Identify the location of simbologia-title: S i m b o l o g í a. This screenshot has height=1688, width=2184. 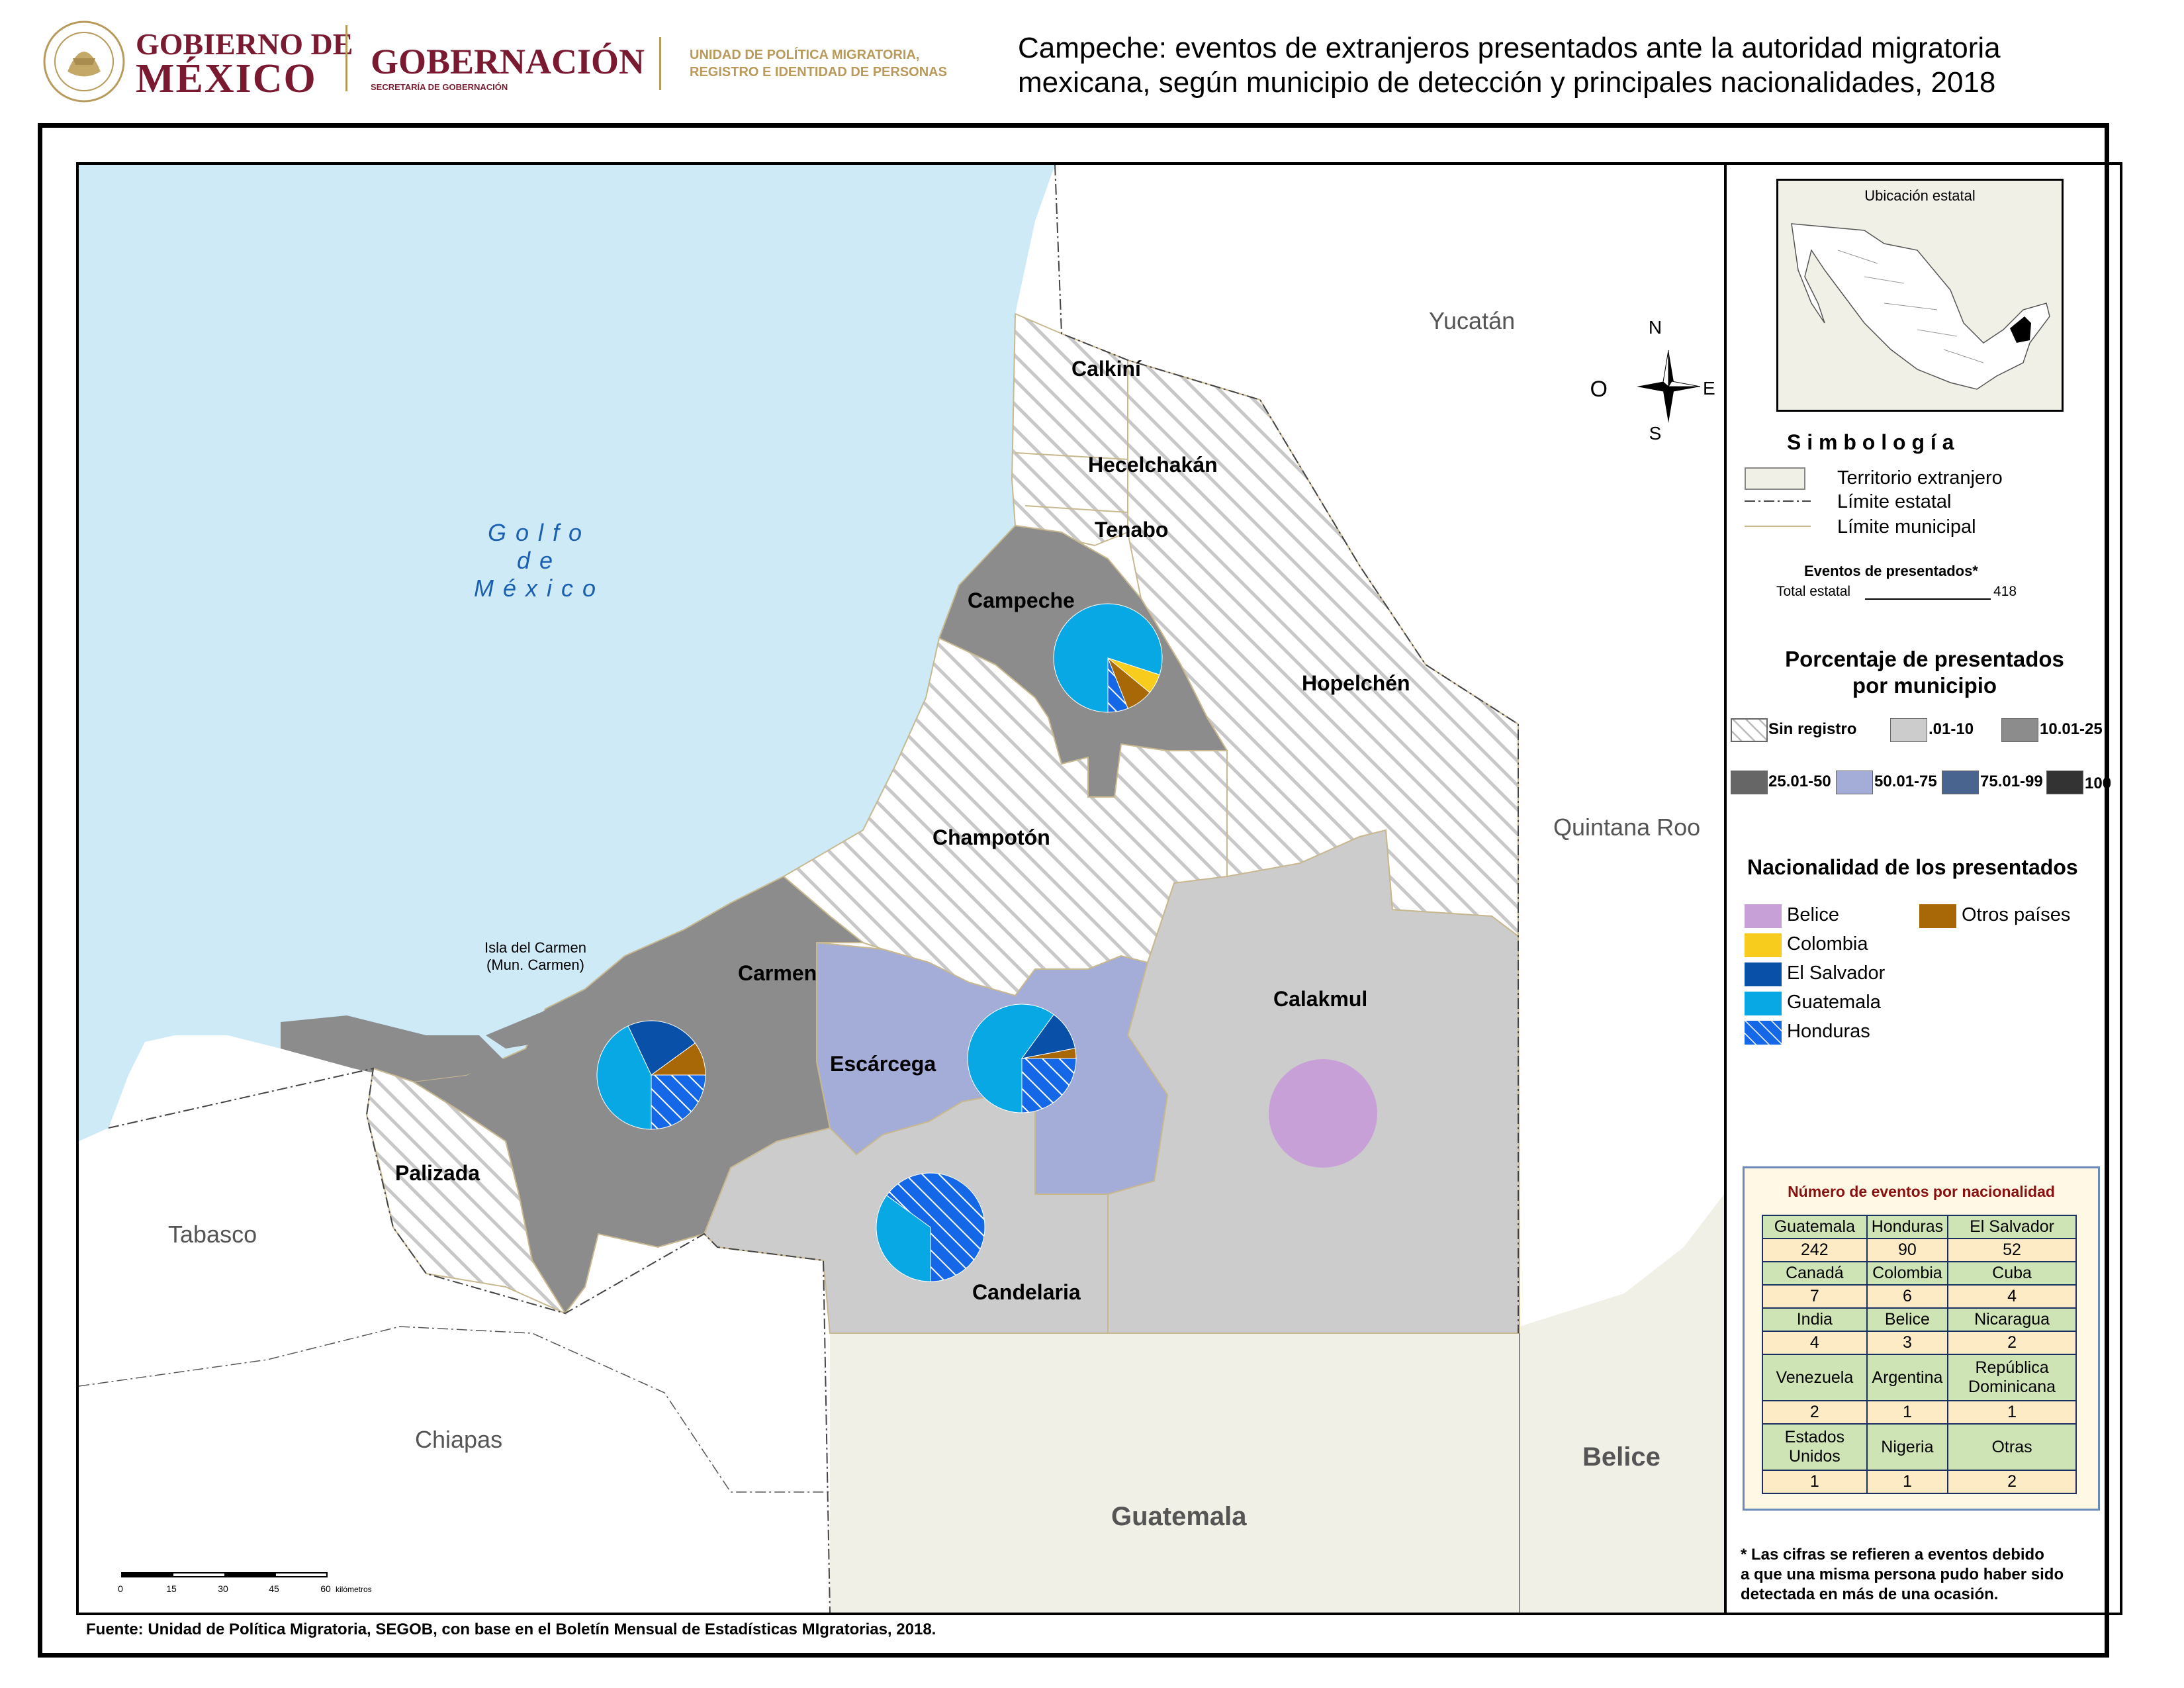
(1871, 442).